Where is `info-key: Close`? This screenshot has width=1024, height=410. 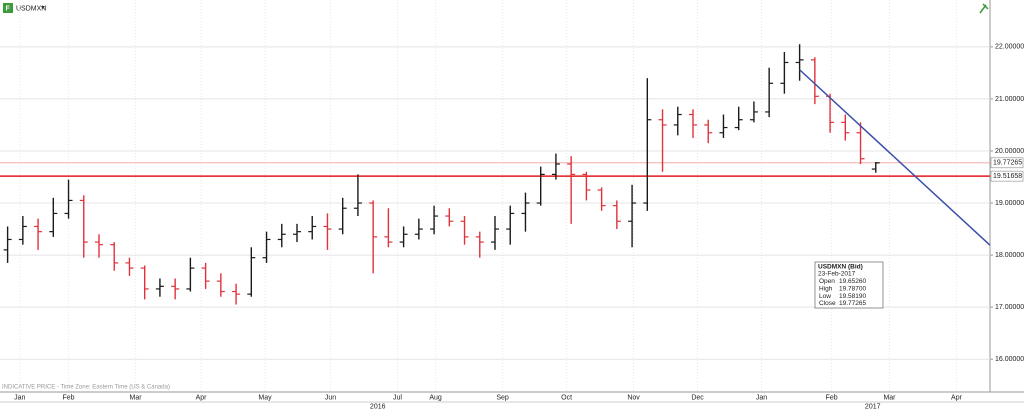
info-key: Close is located at coordinates (827, 303).